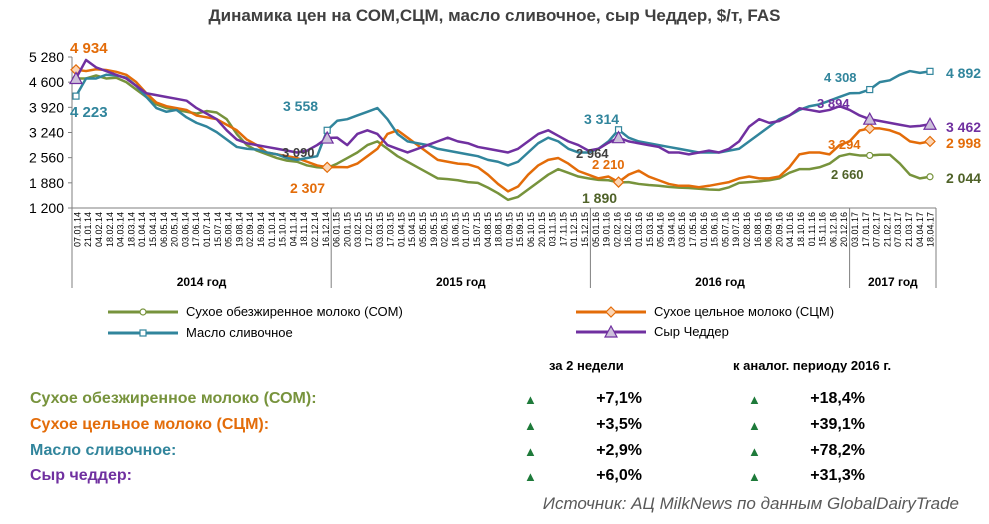 The image size is (989, 524). I want to click on table-row-label: Сухое цельное молоко (СЦМ):, so click(150, 424).